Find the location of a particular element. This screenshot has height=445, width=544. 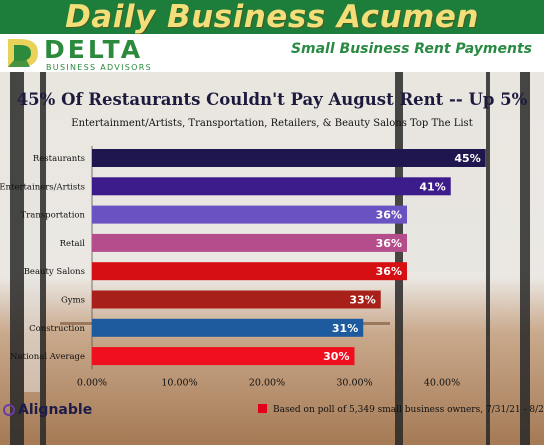

x-tick-label: 40.00% is located at coordinates (442, 382).